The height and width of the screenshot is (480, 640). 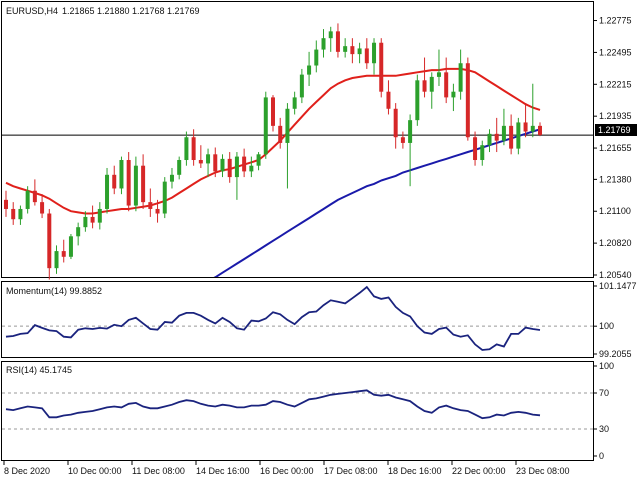 What do you see at coordinates (27, 471) in the screenshot?
I see `time-tick-label: 8 Dec 2020` at bounding box center [27, 471].